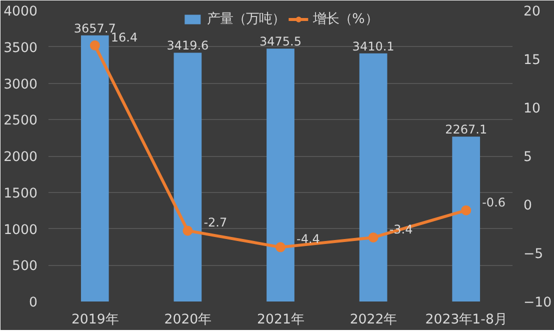  I want to click on y-tick-label: 2000, so click(21, 157).